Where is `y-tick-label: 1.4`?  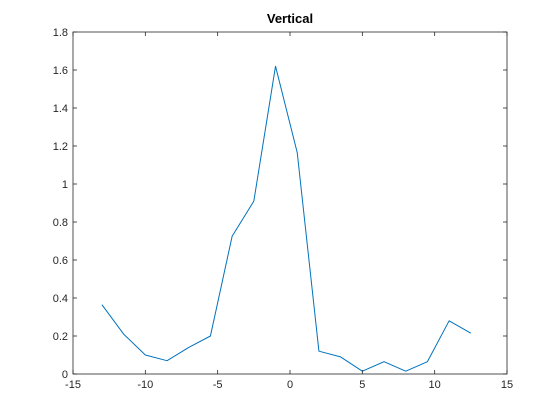 y-tick-label: 1.4 is located at coordinates (60, 109).